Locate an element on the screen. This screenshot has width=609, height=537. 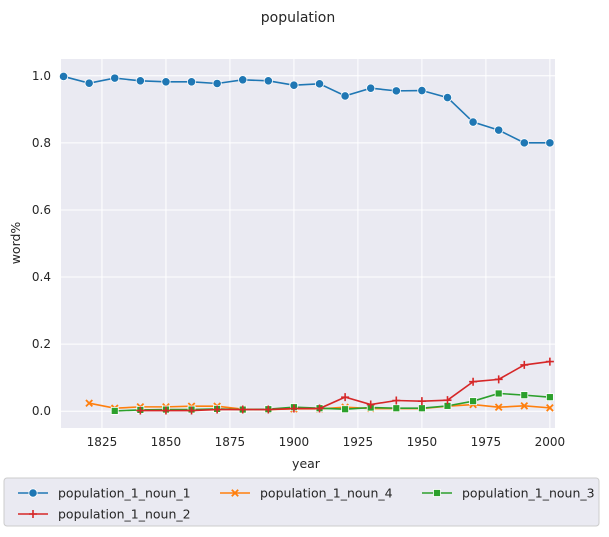
x-tick-label: 1850 is located at coordinates (166, 442).